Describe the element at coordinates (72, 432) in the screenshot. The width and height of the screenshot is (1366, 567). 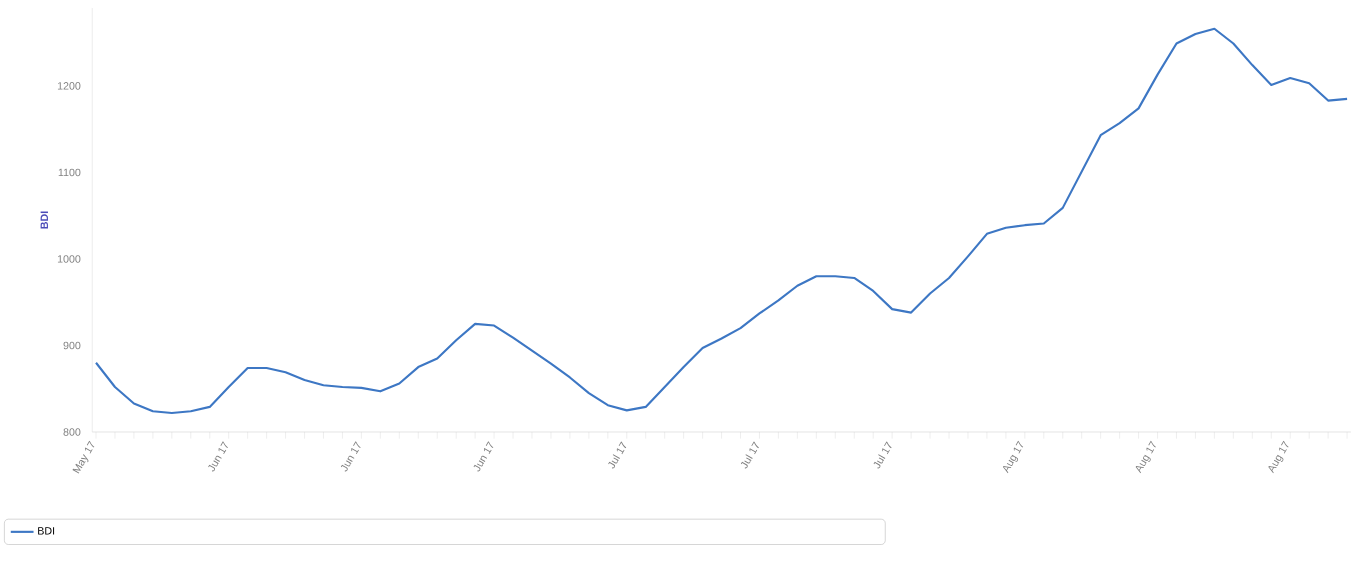
I see `y-tick-label: 800` at that location.